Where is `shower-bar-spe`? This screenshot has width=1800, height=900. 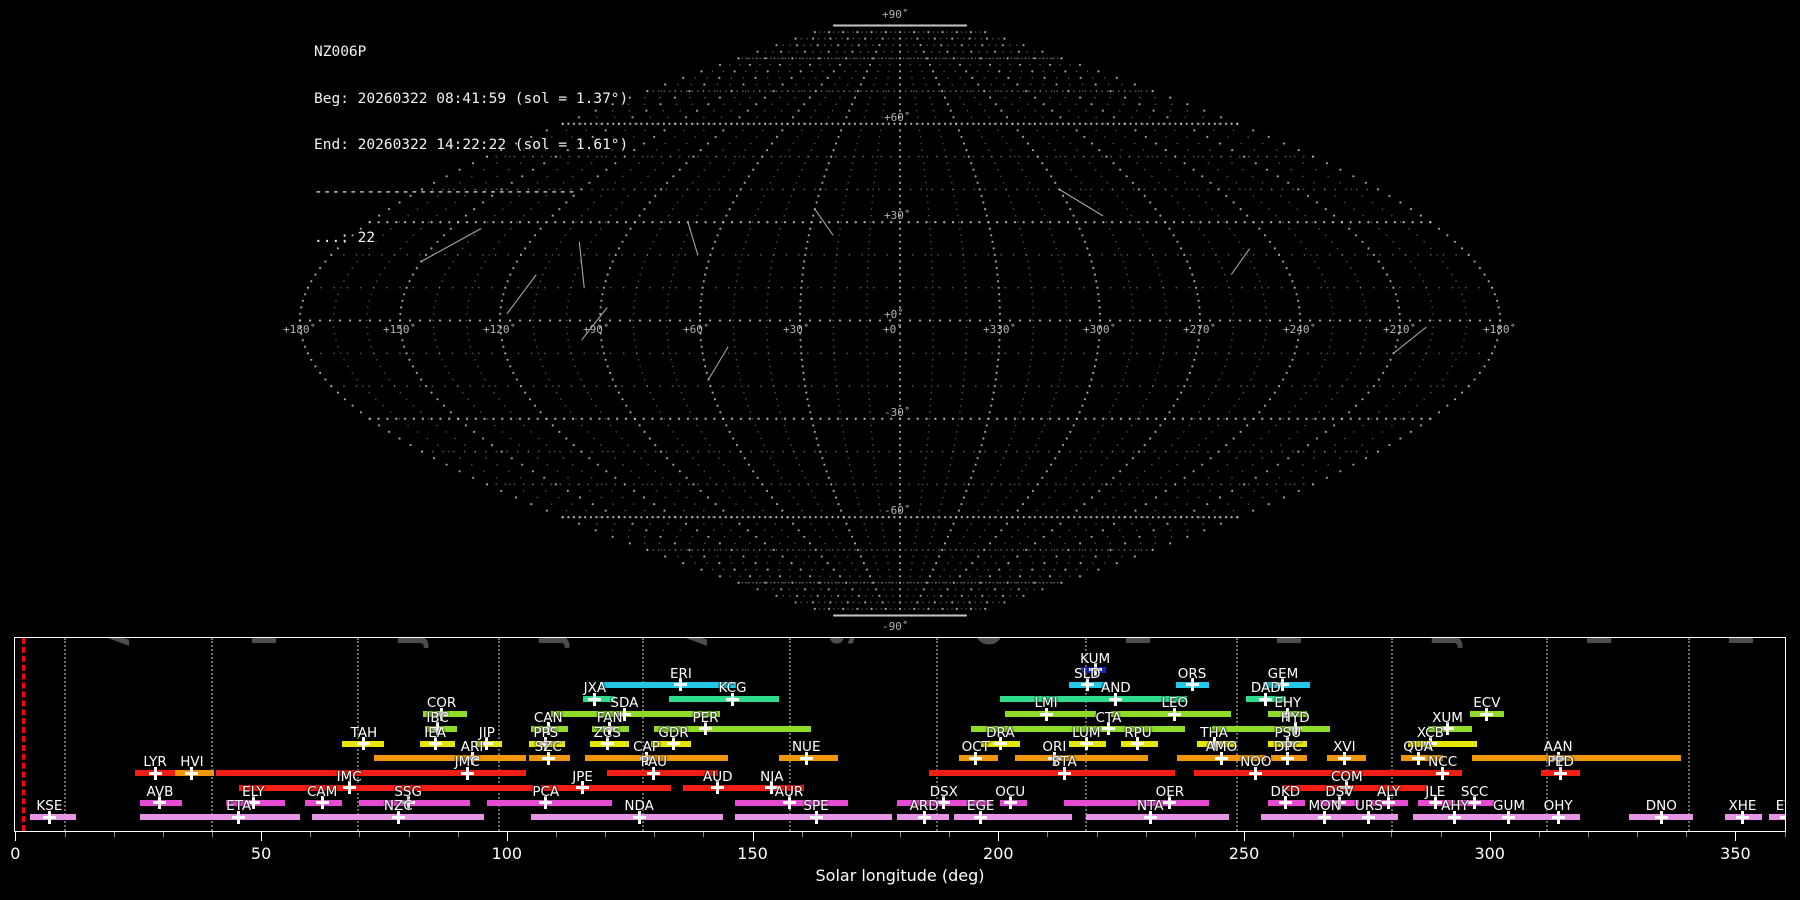
shower-bar-spe is located at coordinates (813, 817).